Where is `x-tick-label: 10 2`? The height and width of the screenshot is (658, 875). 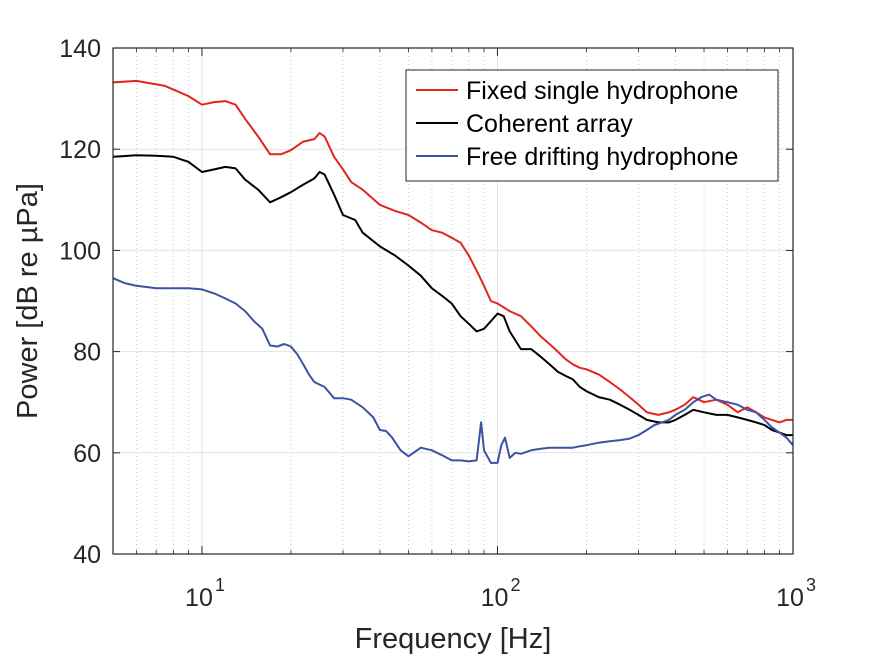
x-tick-label: 10 2 is located at coordinates (501, 593).